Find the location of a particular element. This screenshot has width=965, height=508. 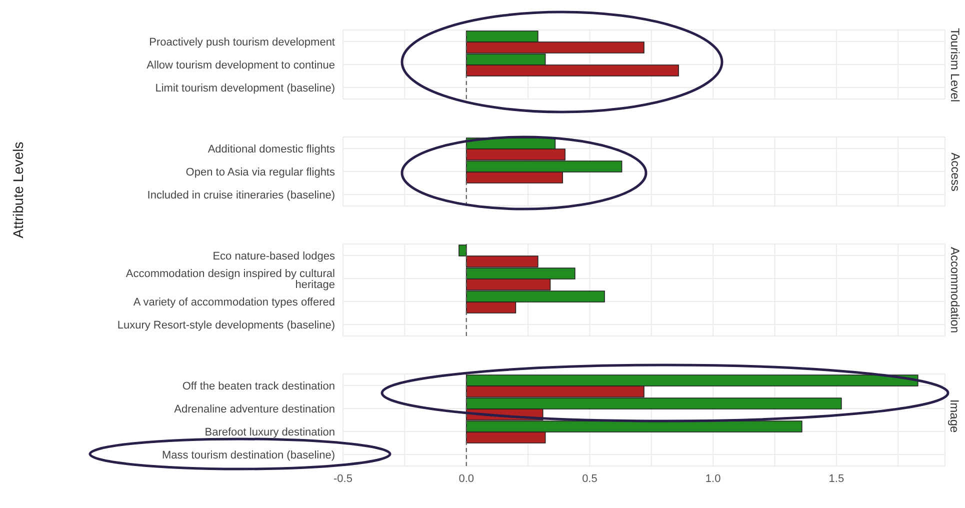

x-tick-label: 1.0 is located at coordinates (713, 478).